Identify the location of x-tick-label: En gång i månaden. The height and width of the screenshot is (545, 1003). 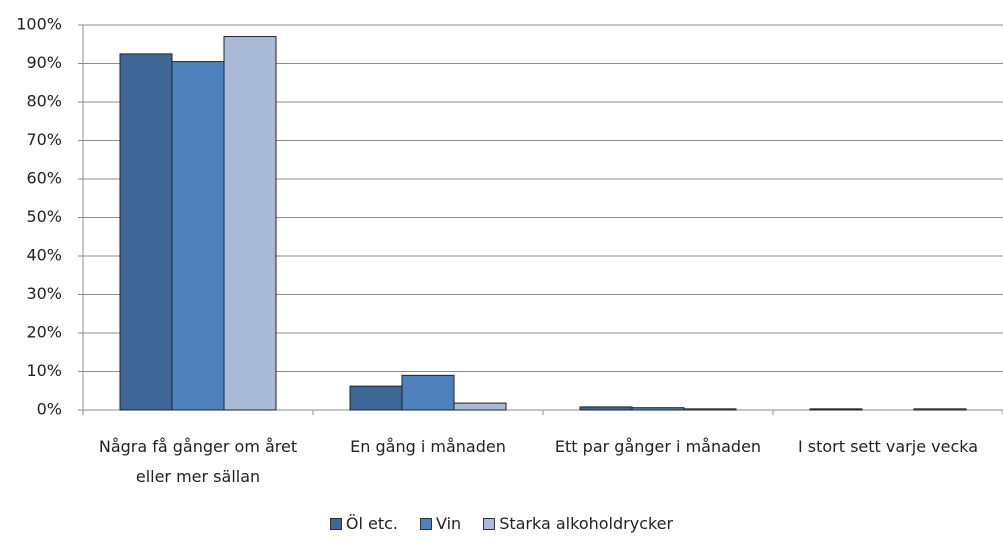
(428, 446).